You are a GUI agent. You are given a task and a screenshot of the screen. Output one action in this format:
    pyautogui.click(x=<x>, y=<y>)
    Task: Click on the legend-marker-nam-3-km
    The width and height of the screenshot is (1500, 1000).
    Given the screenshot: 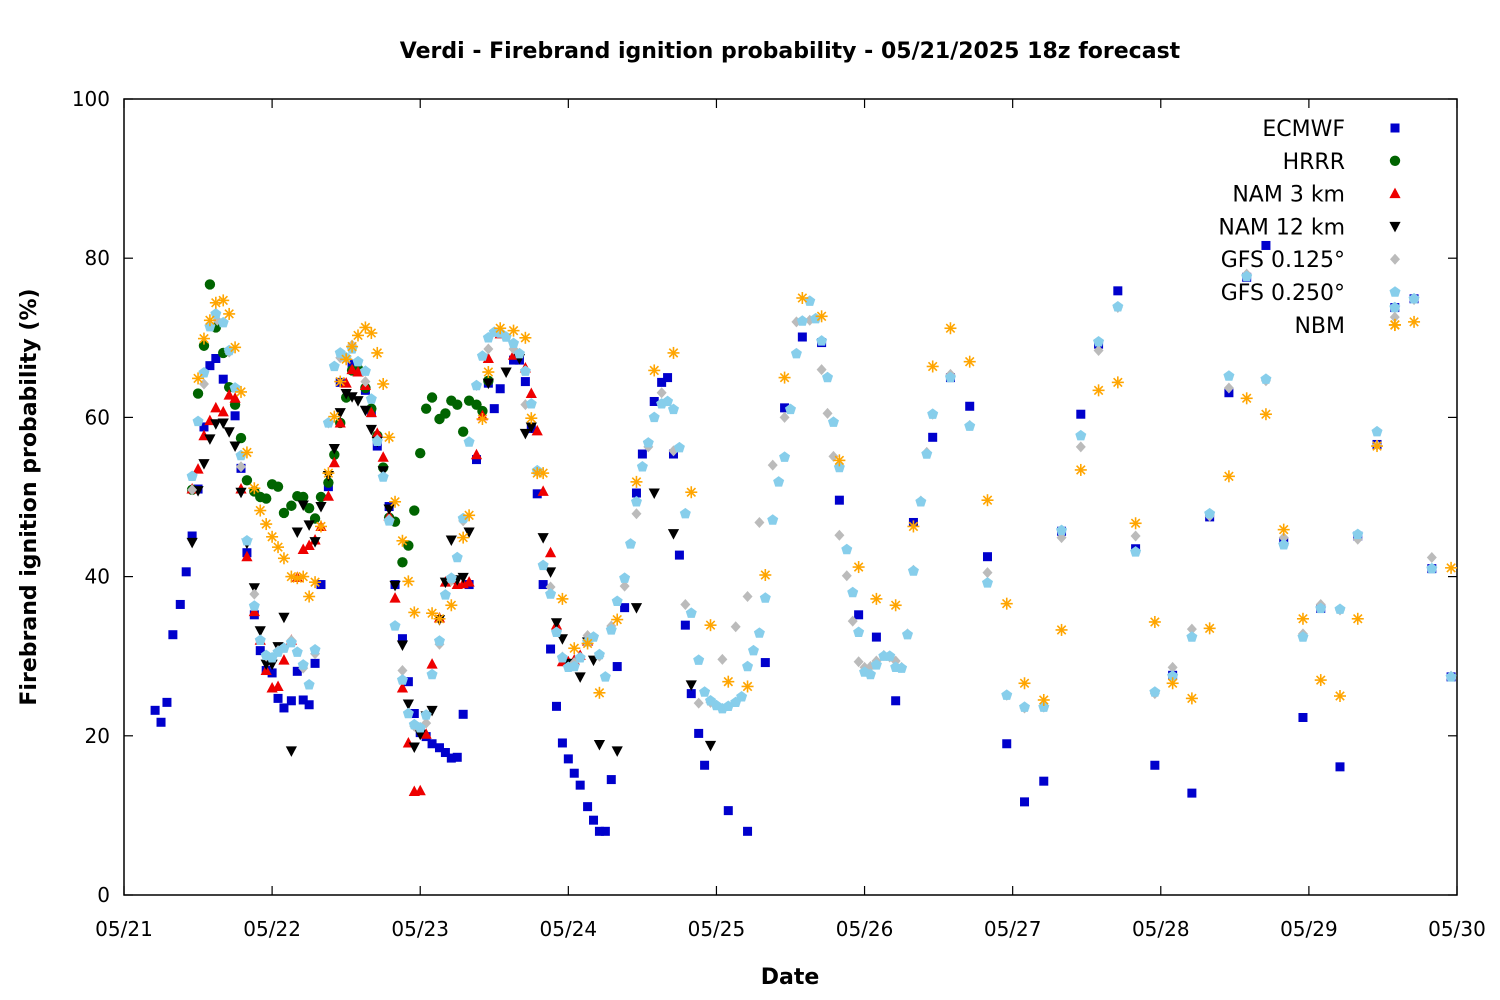 What is the action you would take?
    pyautogui.click(x=1395, y=193)
    